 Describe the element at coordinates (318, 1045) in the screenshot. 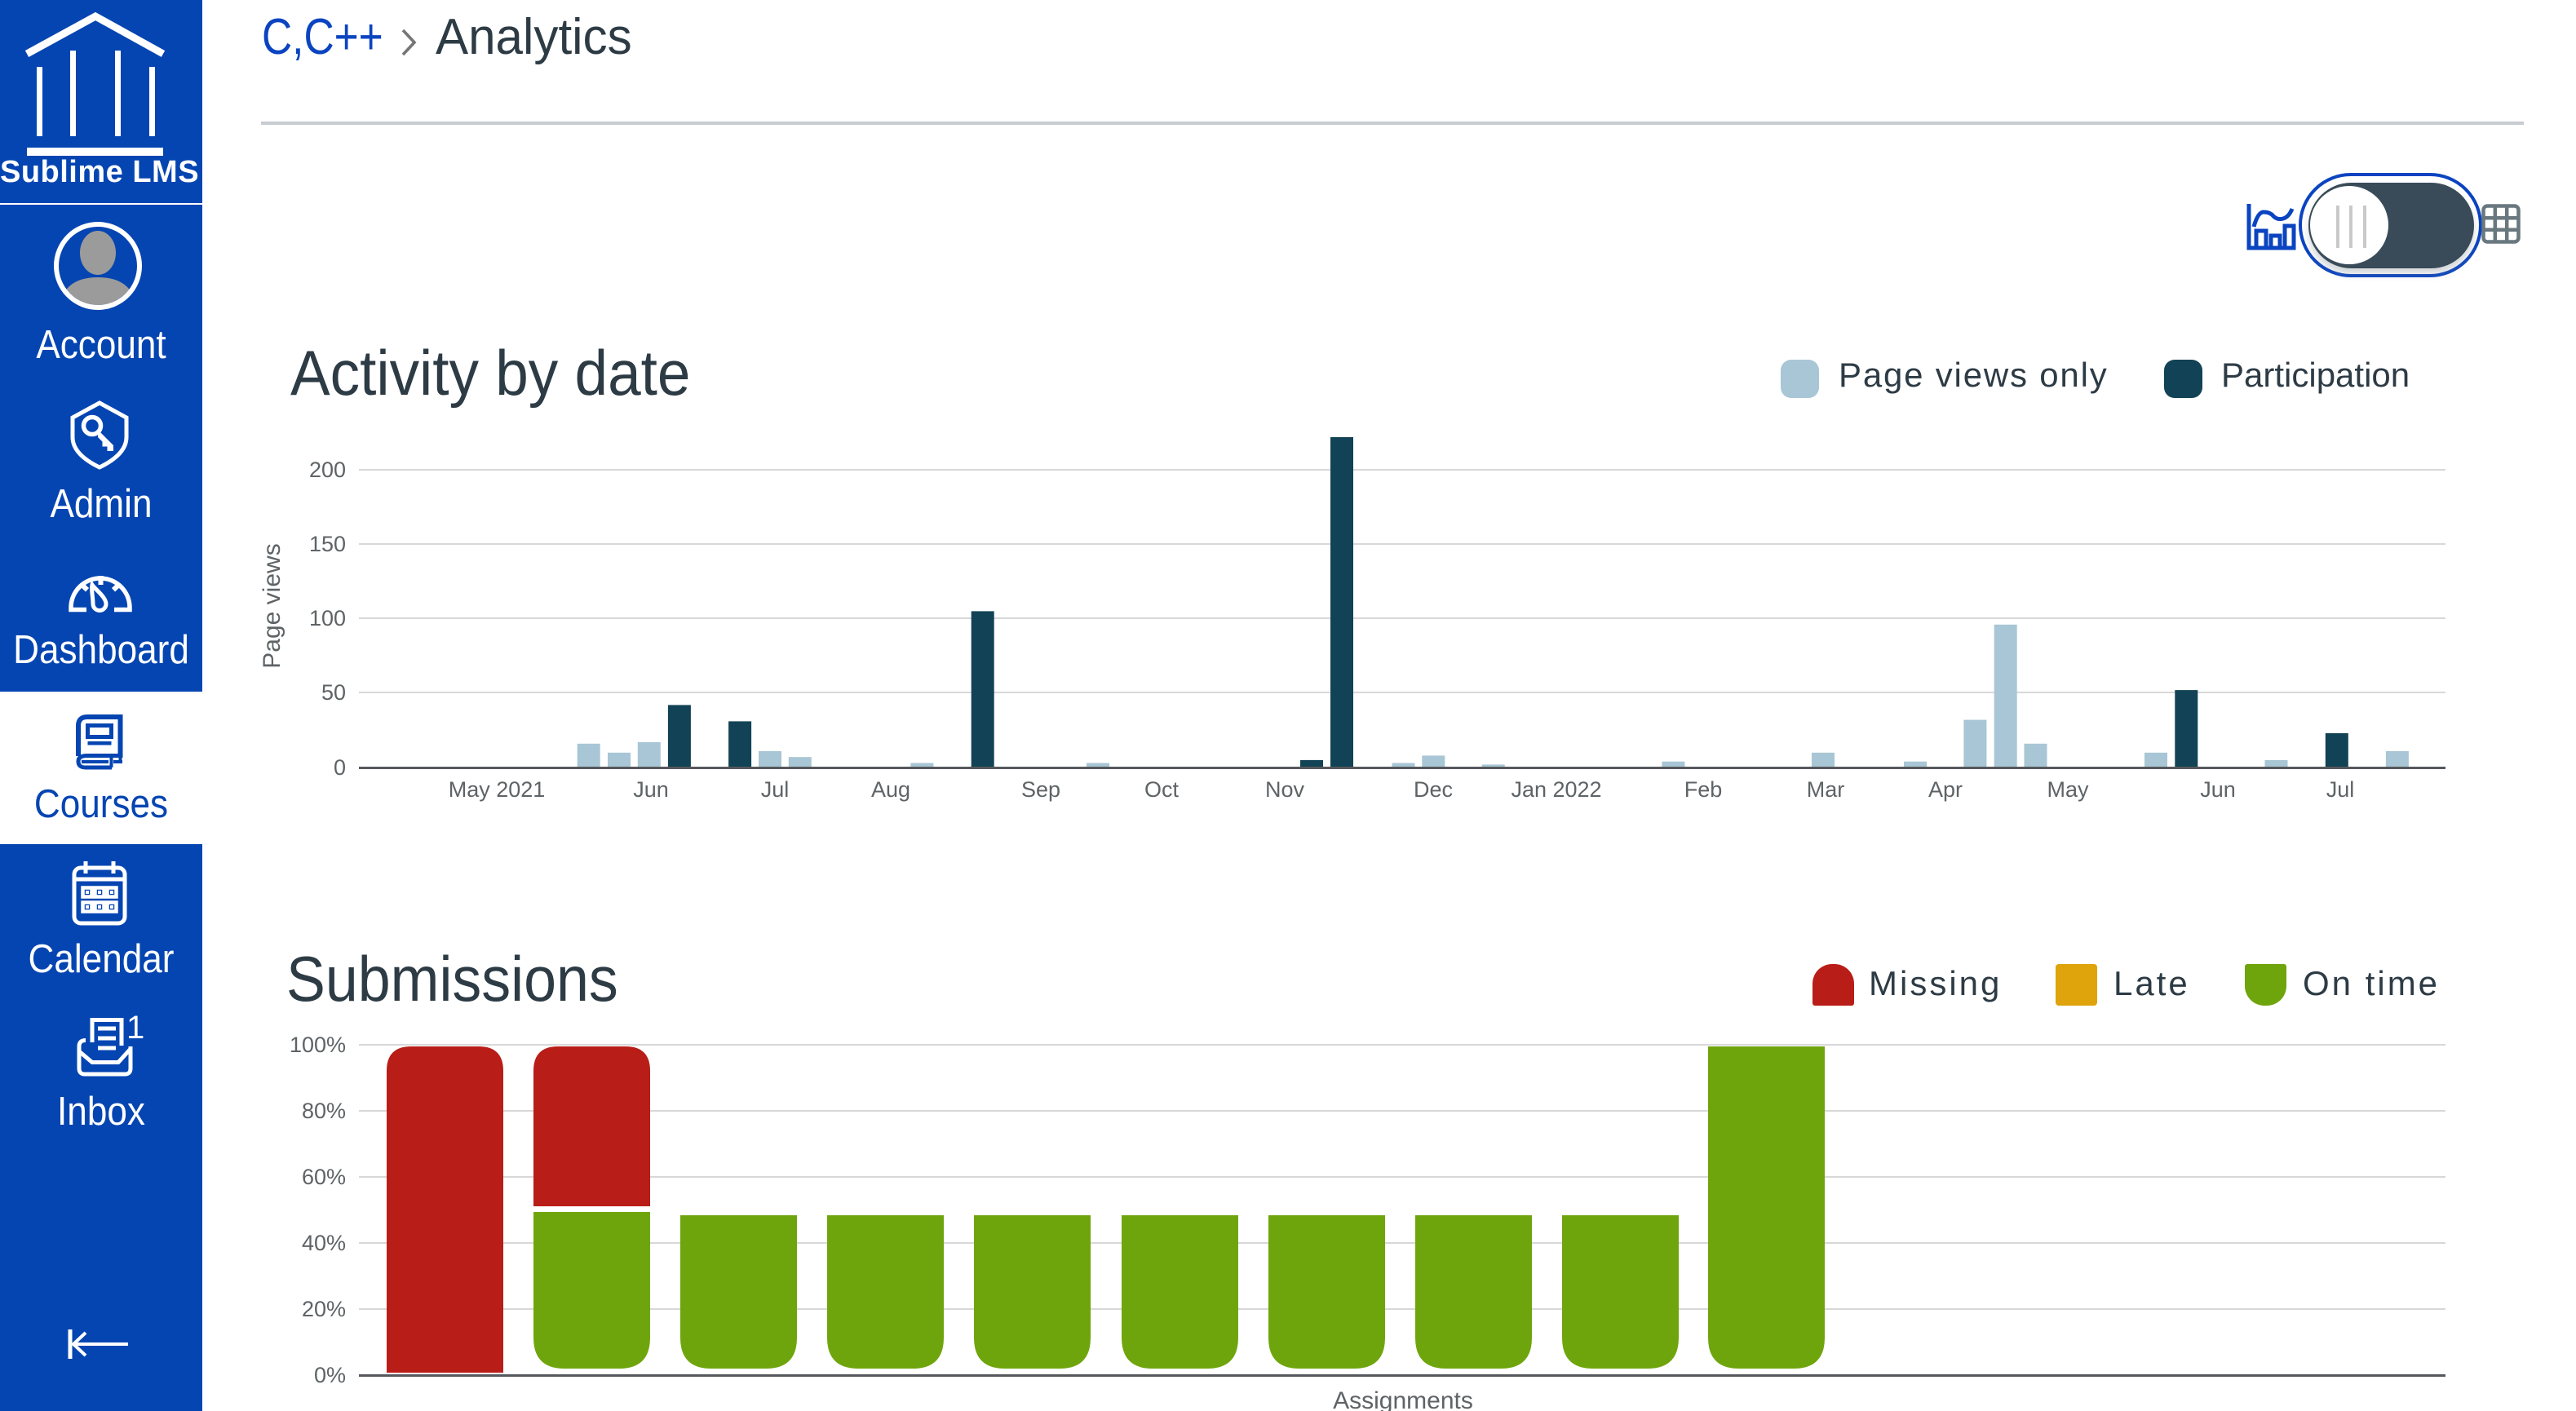

I see `svg-text: 100%` at that location.